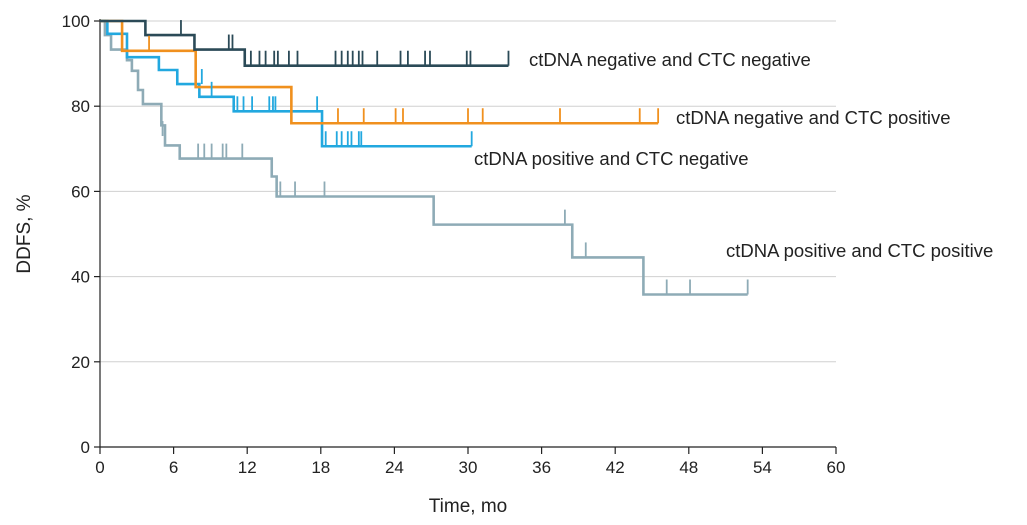 Image resolution: width=1027 pixels, height=525 pixels. Describe the element at coordinates (80, 191) in the screenshot. I see `y-tick-label: 60` at that location.